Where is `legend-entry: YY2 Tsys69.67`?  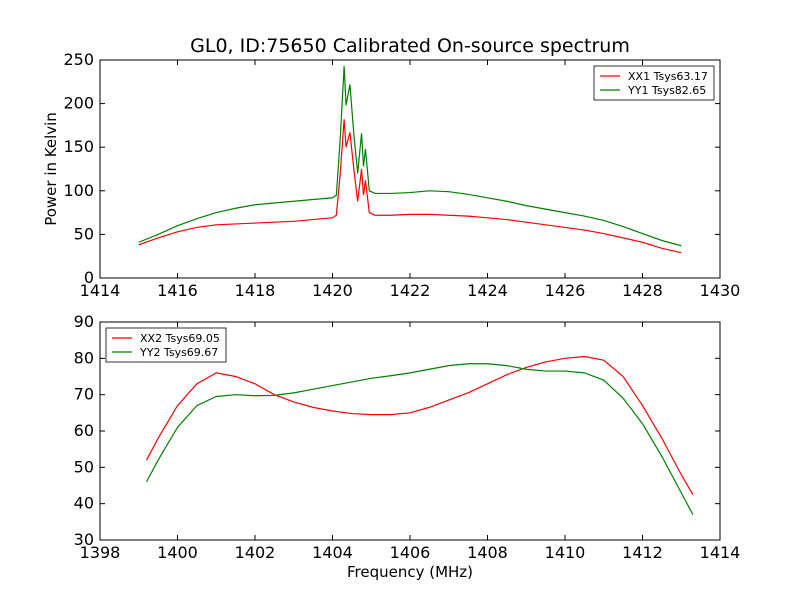
legend-entry: YY2 Tsys69.67 is located at coordinates (178, 352).